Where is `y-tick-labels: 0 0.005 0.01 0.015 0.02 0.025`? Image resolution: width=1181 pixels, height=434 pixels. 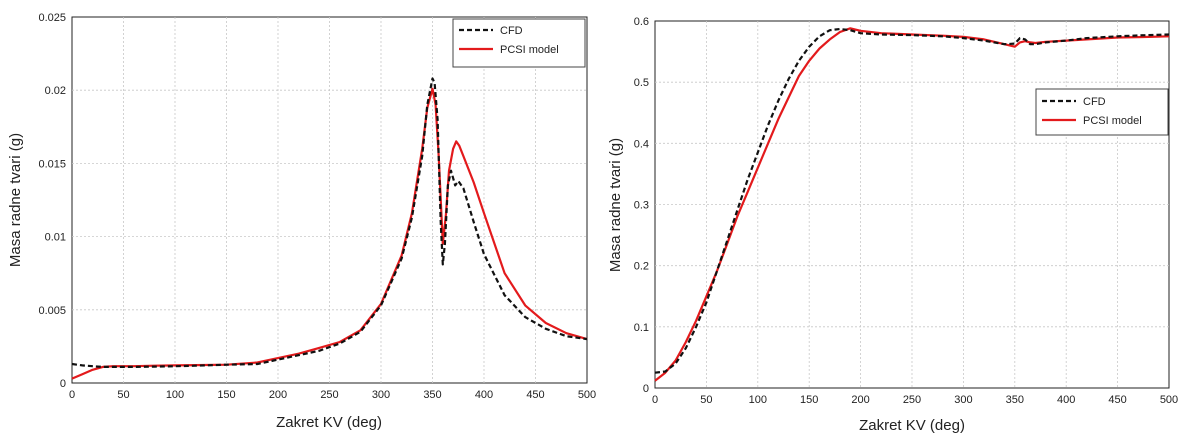
y-tick-labels: 0 0.005 0.01 0.015 0.02 0.025 is located at coordinates (52, 201).